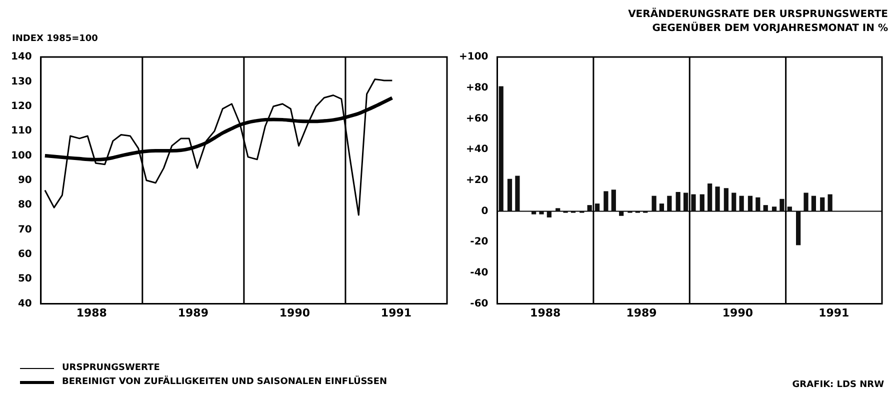 This screenshot has height=413, width=888. Describe the element at coordinates (25, 279) in the screenshot. I see `y-tick-label: 50` at that location.